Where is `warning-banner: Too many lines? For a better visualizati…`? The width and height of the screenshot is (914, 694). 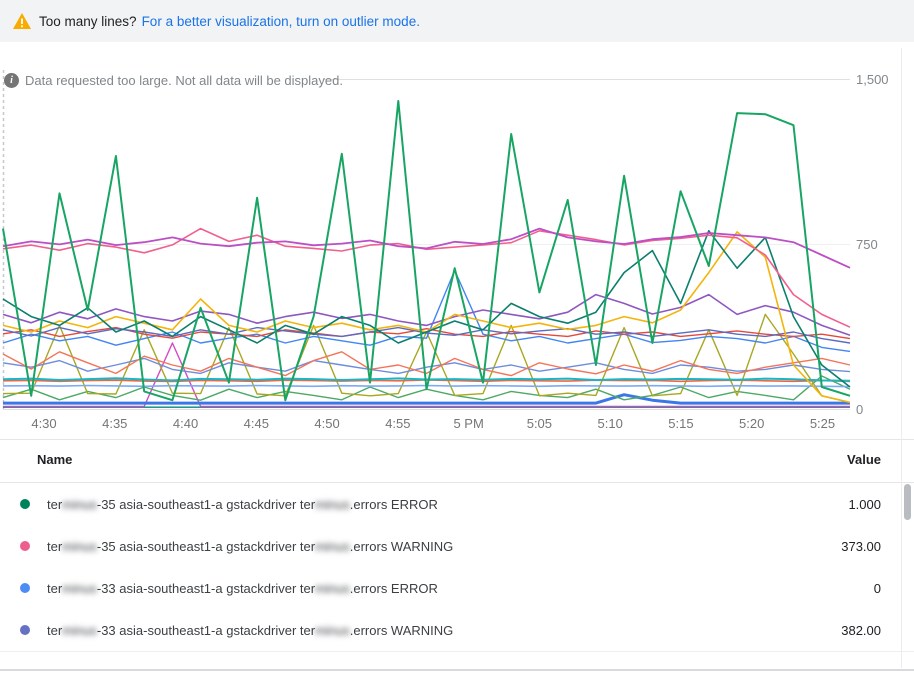 warning-banner: Too many lines? For a better visualizati… is located at coordinates (457, 21).